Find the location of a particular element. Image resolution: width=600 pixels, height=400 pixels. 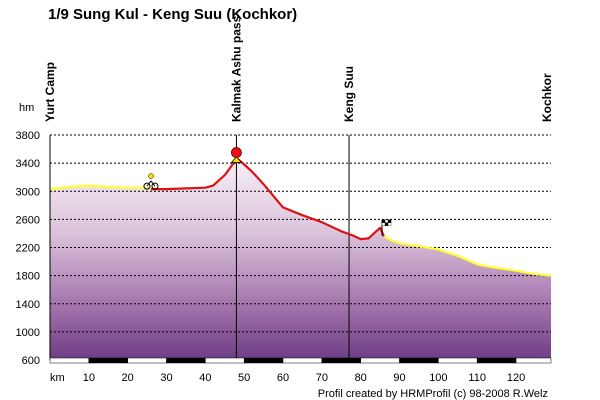

waypoint-label: Kochkor is located at coordinates (547, 97).